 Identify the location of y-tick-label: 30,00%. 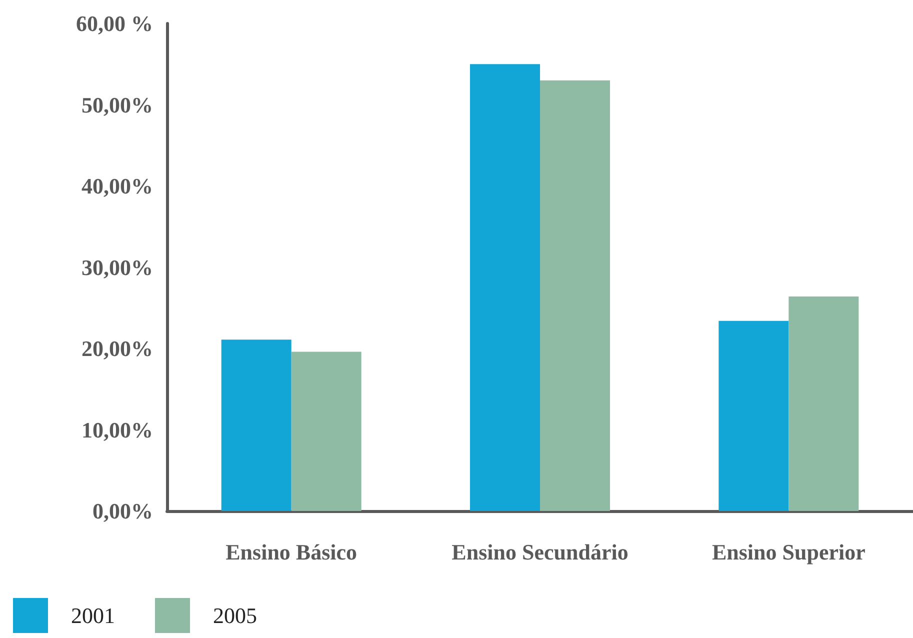
(117, 267).